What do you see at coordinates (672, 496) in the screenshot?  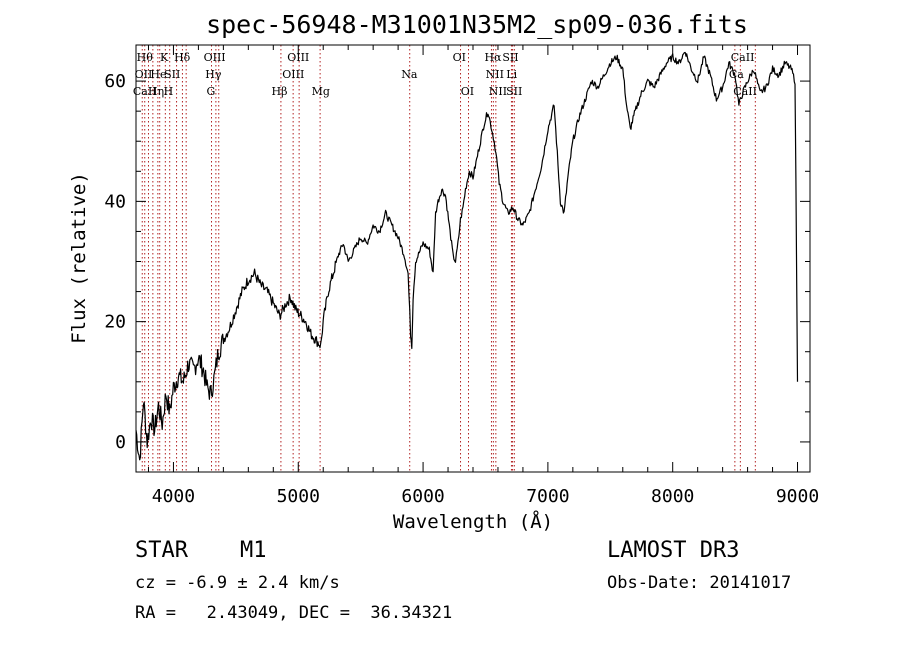 I see `x-tick-label: 8000` at bounding box center [672, 496].